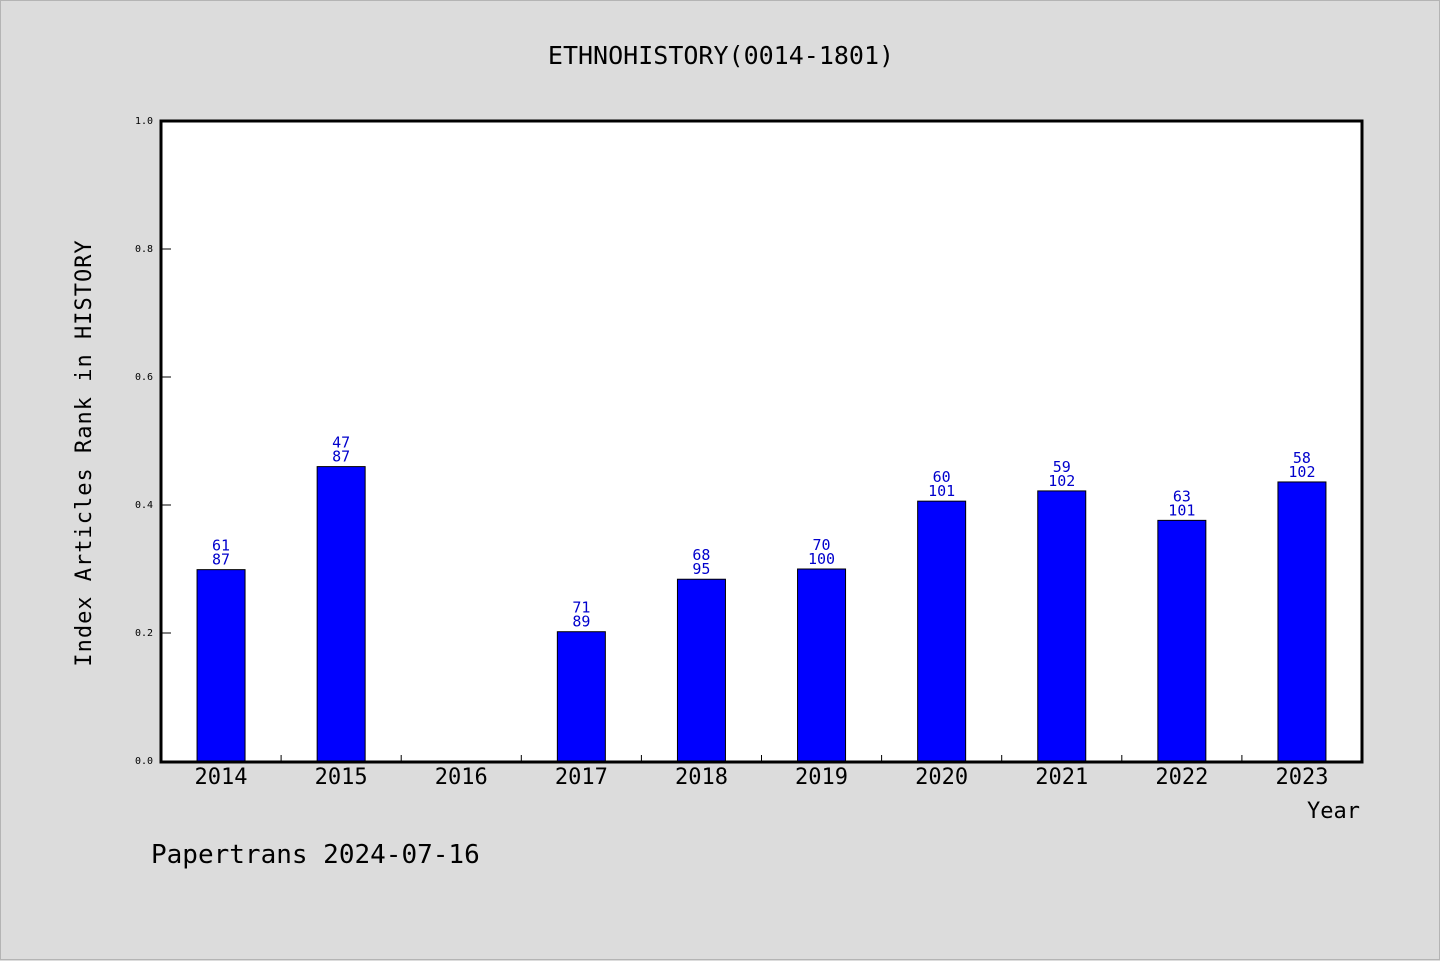 Image resolution: width=1440 pixels, height=961 pixels. I want to click on data-label-total: 89, so click(581, 622).